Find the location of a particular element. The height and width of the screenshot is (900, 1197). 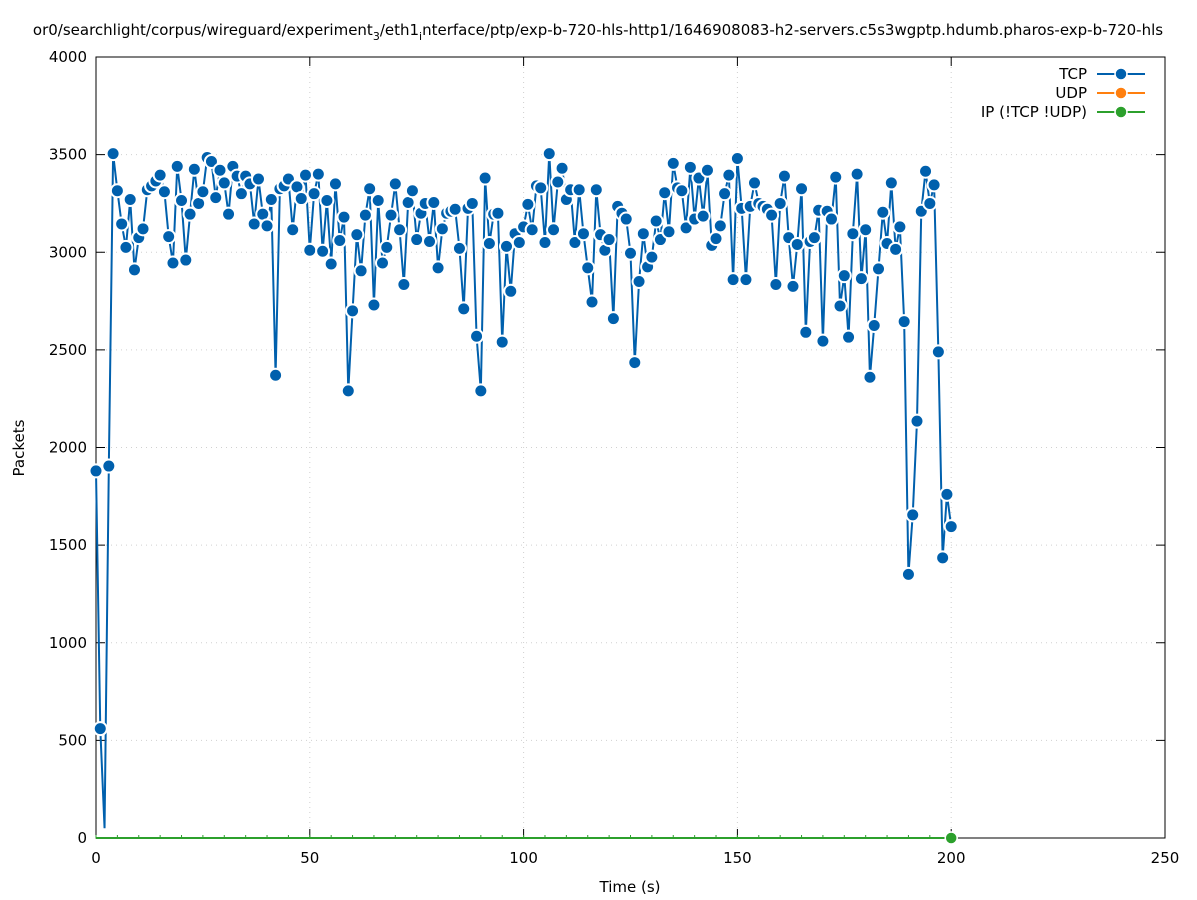

legend-label: UDP is located at coordinates (1071, 93).